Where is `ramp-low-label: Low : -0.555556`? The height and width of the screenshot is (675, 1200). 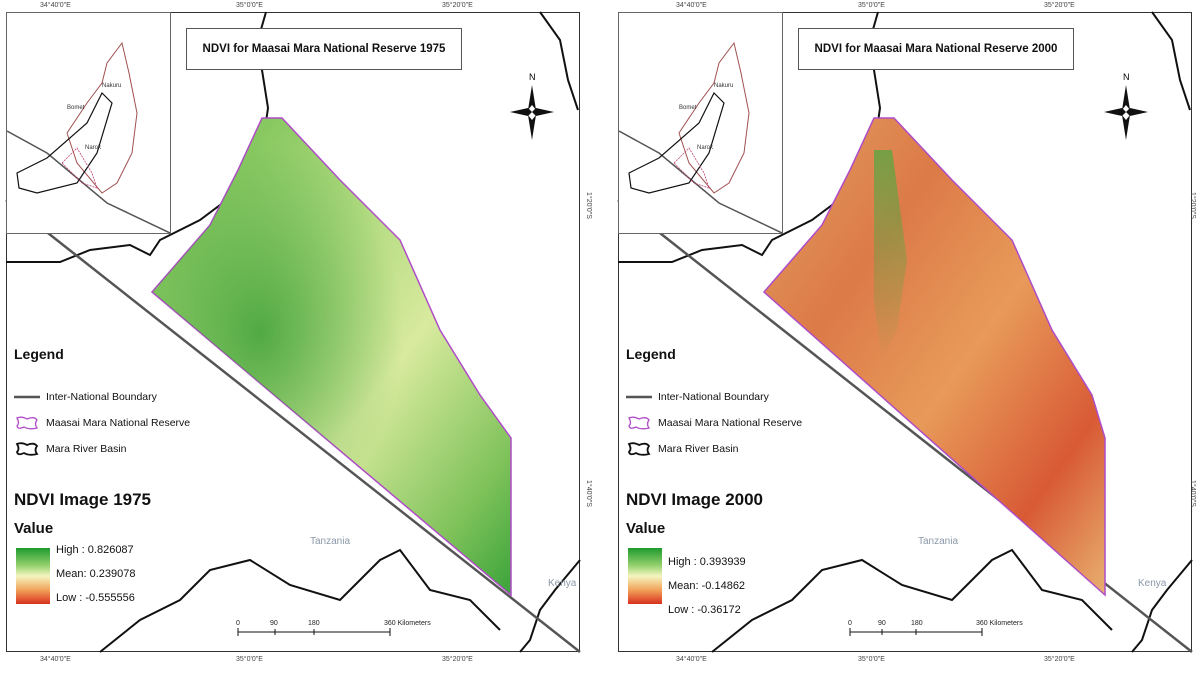 ramp-low-label: Low : -0.555556 is located at coordinates (95, 598).